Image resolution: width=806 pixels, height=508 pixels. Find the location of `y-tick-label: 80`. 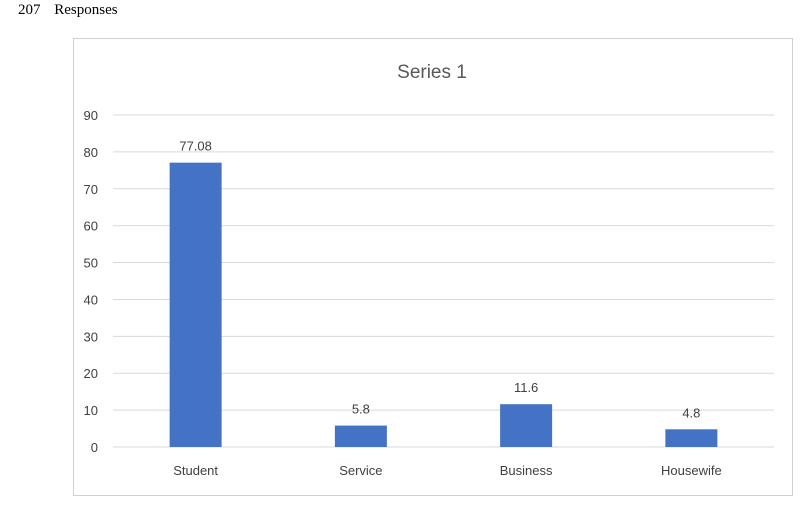

y-tick-label: 80 is located at coordinates (91, 152).